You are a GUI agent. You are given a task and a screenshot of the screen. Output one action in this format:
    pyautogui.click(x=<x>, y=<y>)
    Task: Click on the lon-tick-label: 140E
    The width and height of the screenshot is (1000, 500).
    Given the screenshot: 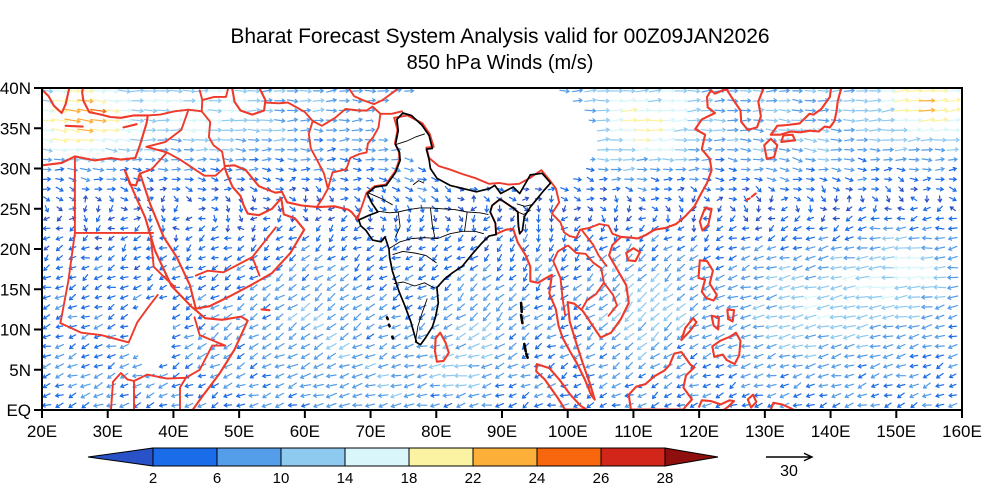 What is the action you would take?
    pyautogui.click(x=831, y=431)
    